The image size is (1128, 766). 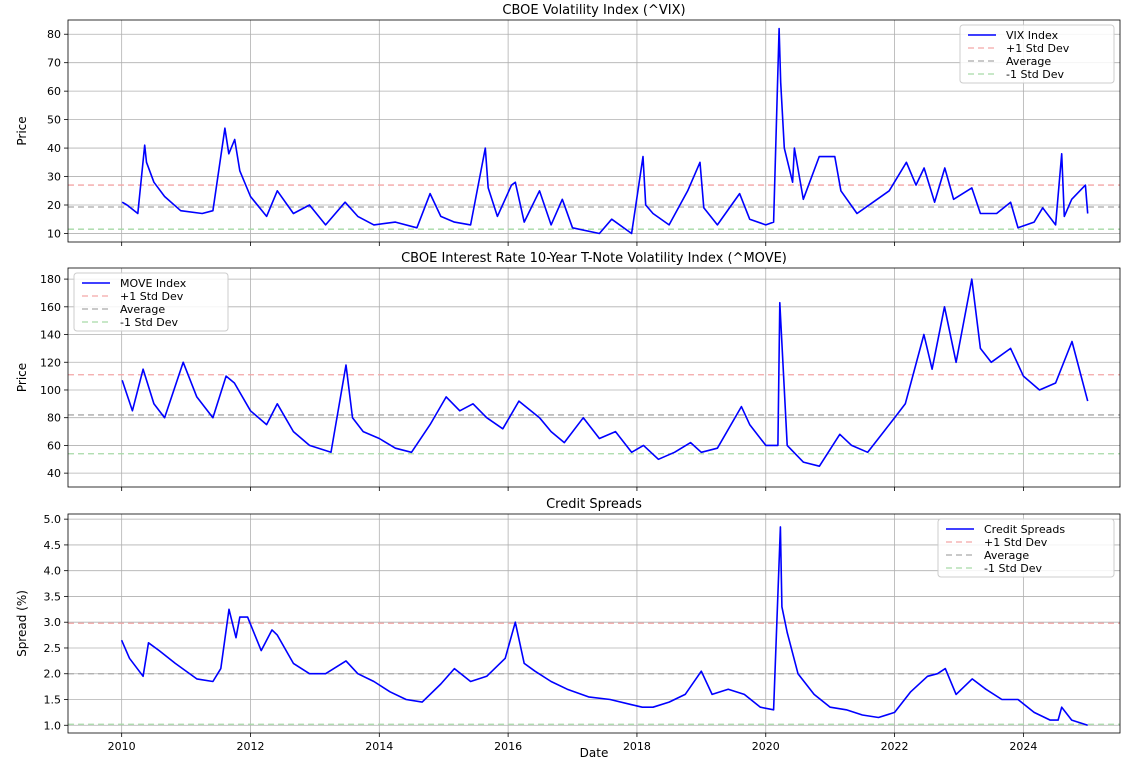 What do you see at coordinates (895, 746) in the screenshot?
I see `x-tick-label: 2022` at bounding box center [895, 746].